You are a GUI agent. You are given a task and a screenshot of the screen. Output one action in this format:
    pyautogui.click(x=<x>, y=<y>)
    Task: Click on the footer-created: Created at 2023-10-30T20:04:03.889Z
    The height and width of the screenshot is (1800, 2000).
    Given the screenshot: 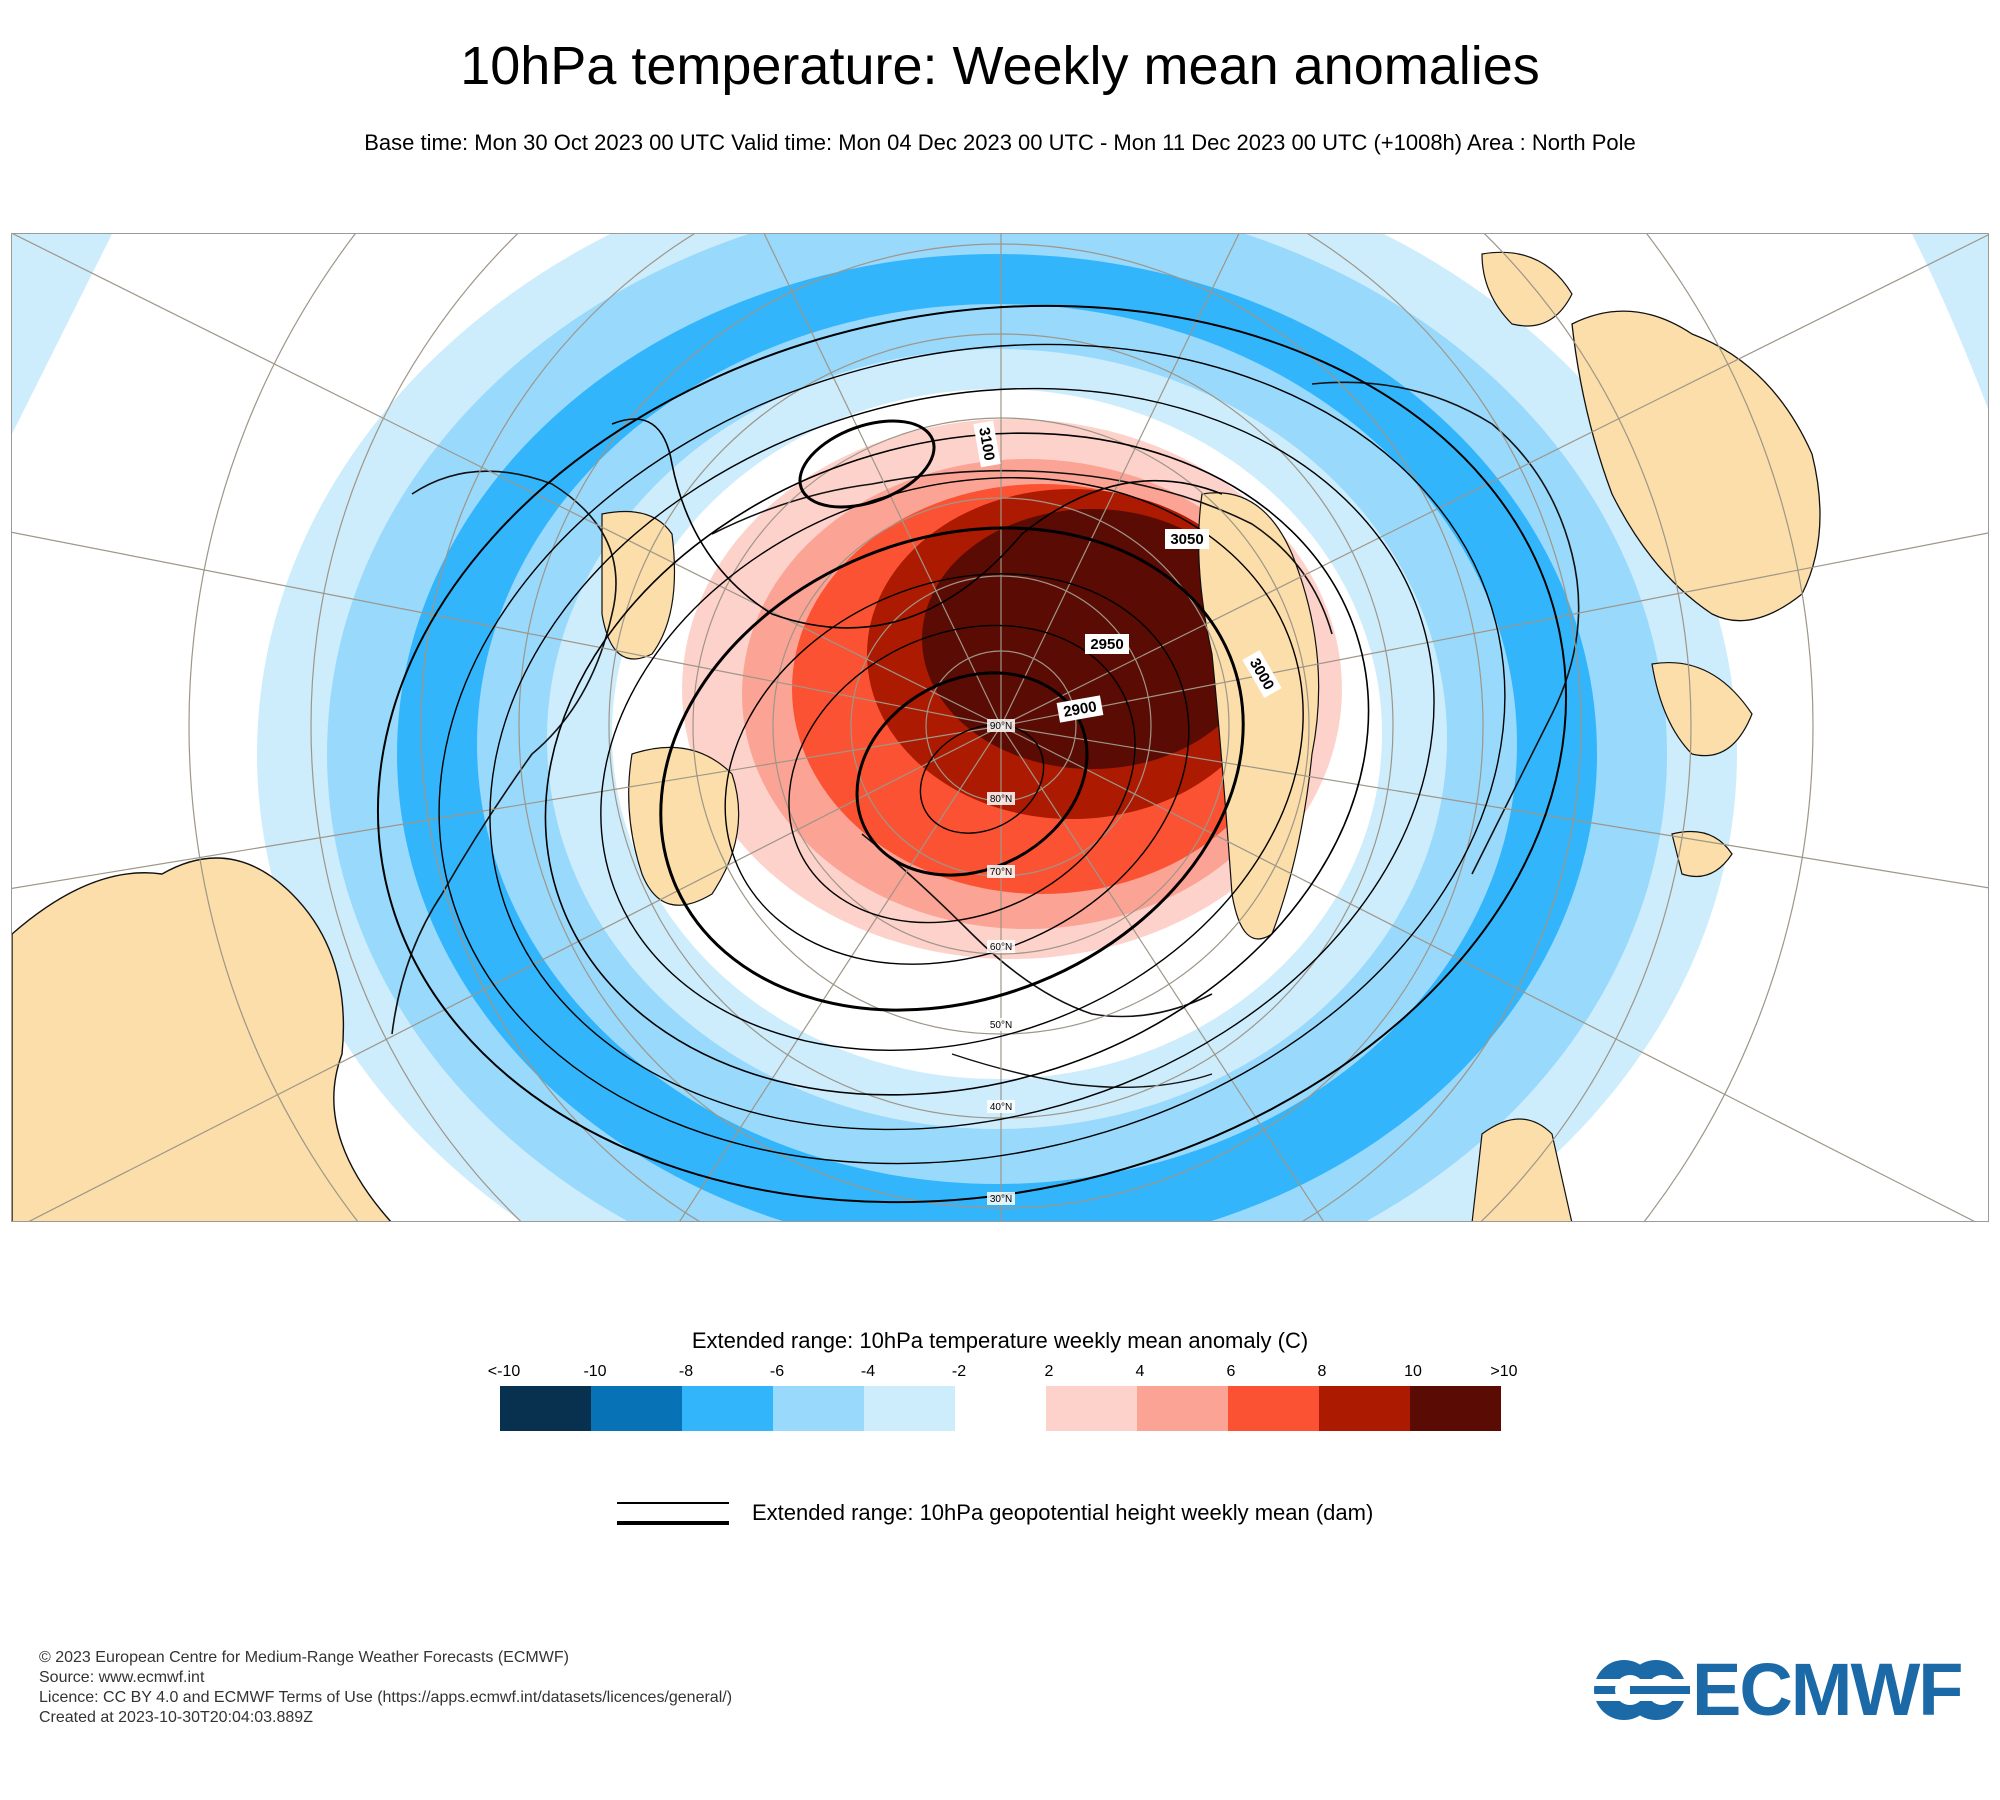 What is the action you would take?
    pyautogui.click(x=176, y=1717)
    